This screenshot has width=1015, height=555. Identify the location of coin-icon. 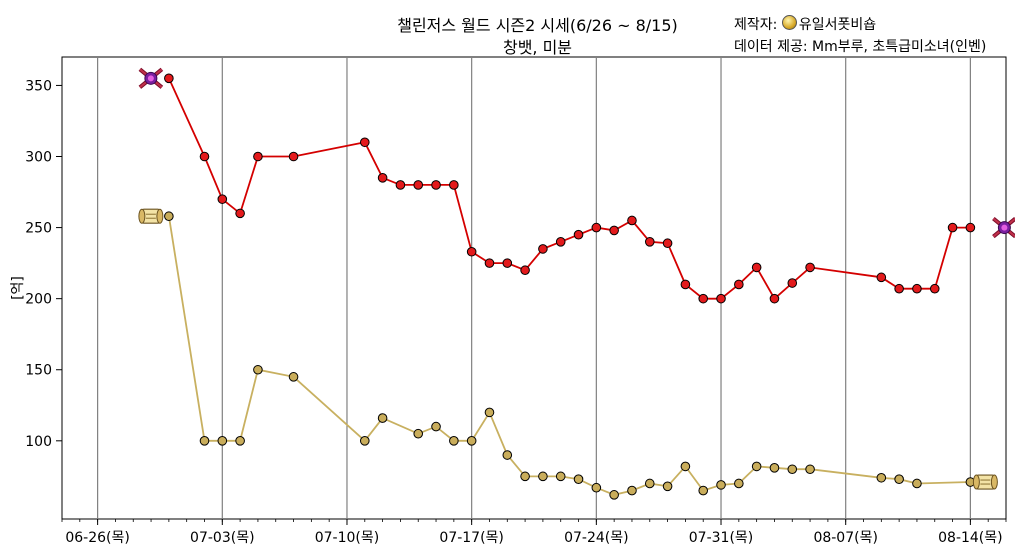
(789, 22).